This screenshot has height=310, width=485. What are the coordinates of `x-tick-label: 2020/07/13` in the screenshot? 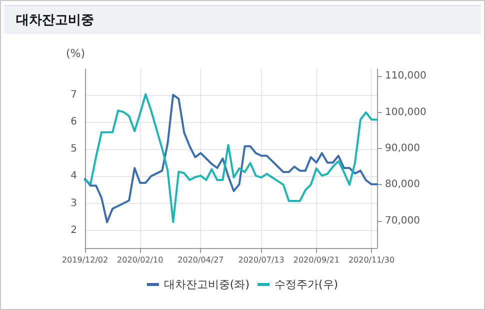 It's located at (261, 260).